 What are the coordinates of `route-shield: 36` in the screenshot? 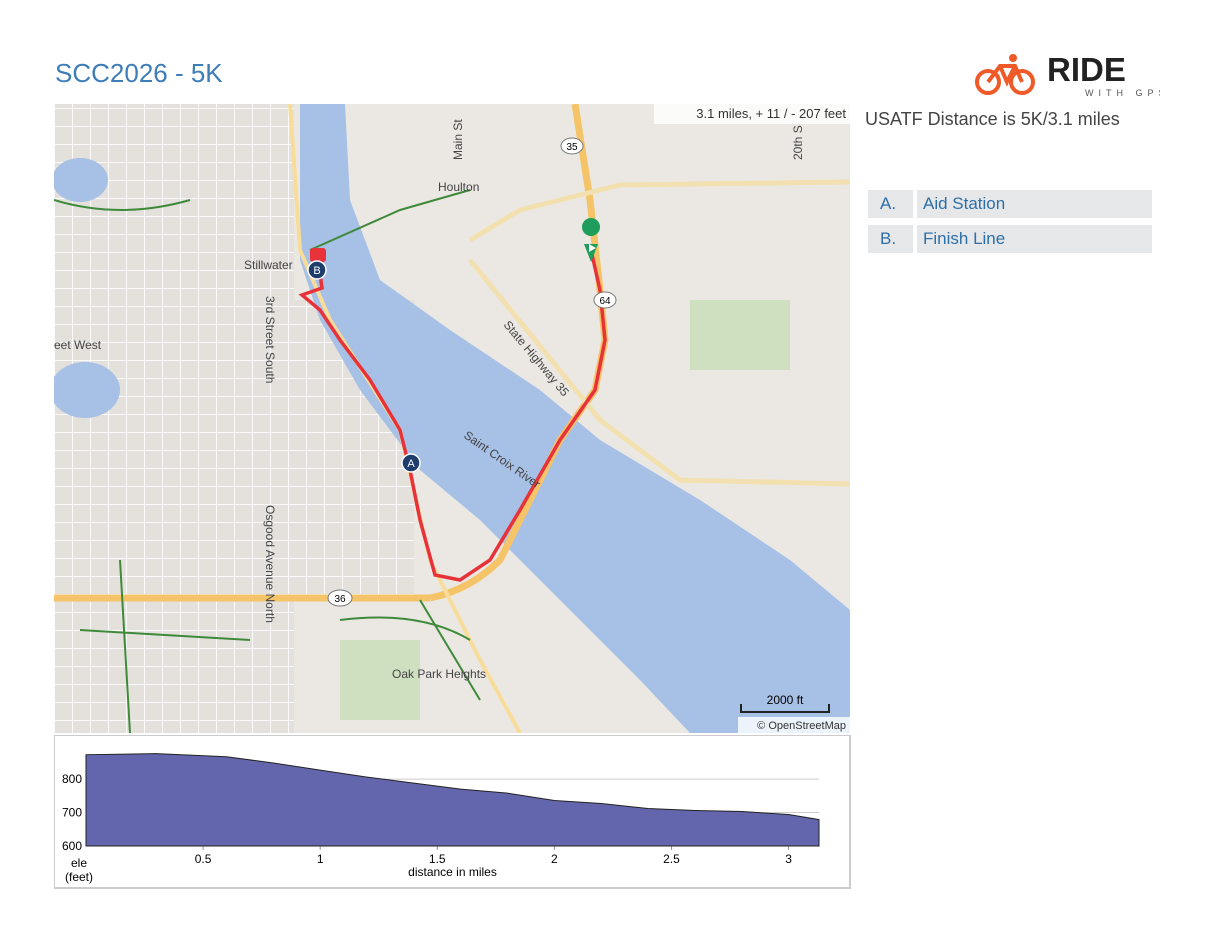 It's located at (340, 599).